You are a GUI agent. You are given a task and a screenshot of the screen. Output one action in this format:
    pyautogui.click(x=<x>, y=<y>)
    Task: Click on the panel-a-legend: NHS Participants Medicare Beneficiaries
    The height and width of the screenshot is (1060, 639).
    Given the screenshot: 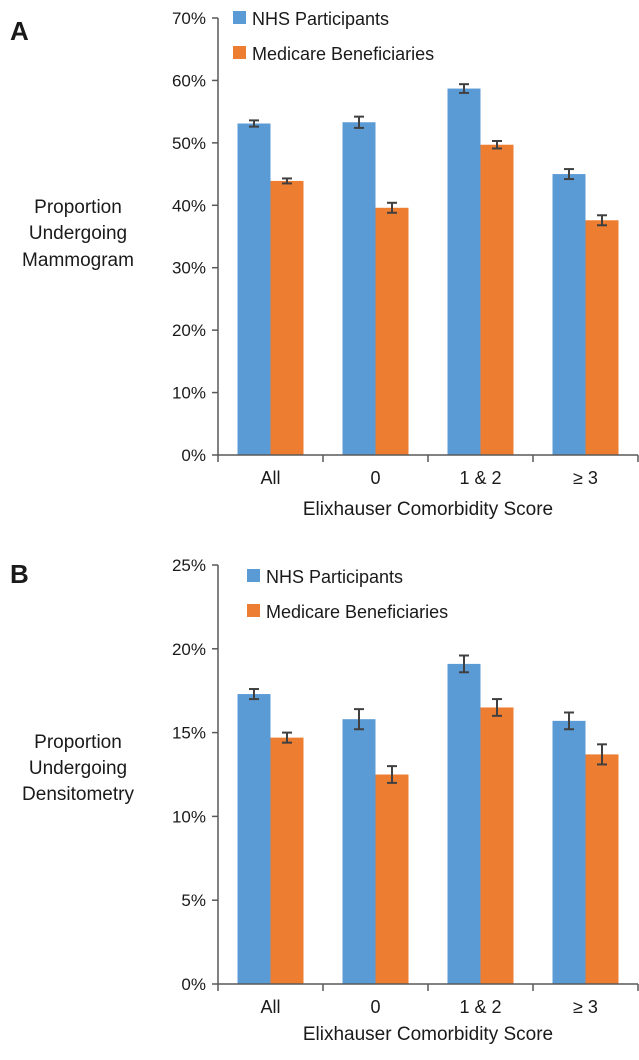 What is the action you would take?
    pyautogui.click(x=333, y=36)
    